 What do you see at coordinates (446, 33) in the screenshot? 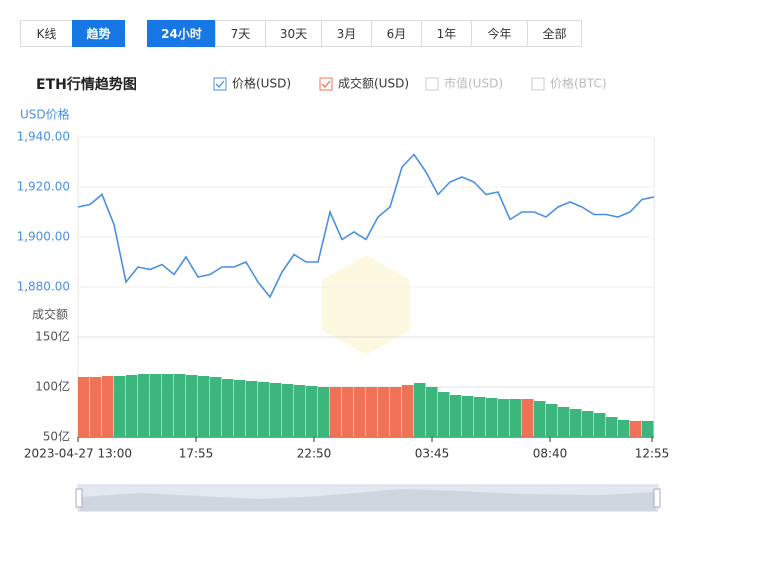
I see `range-button: 1年` at bounding box center [446, 33].